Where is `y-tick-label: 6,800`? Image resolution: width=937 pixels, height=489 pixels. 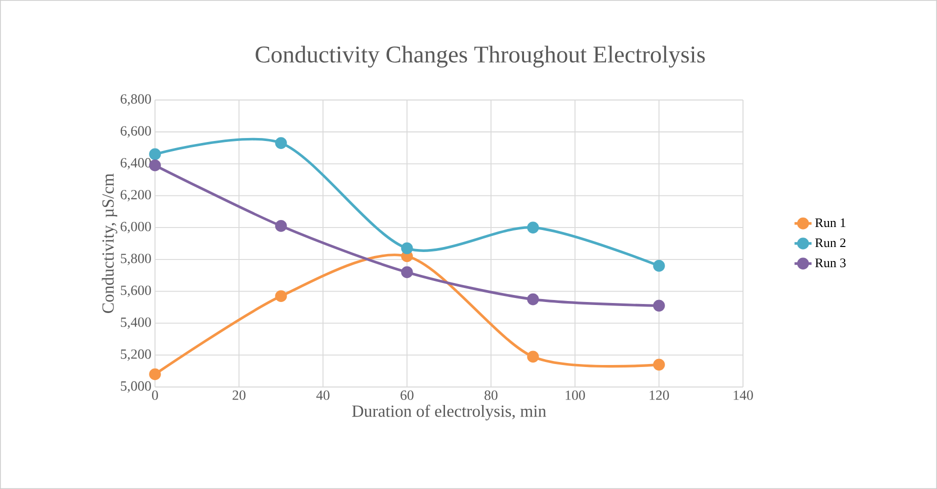
y-tick-label: 6,800 is located at coordinates (135, 100).